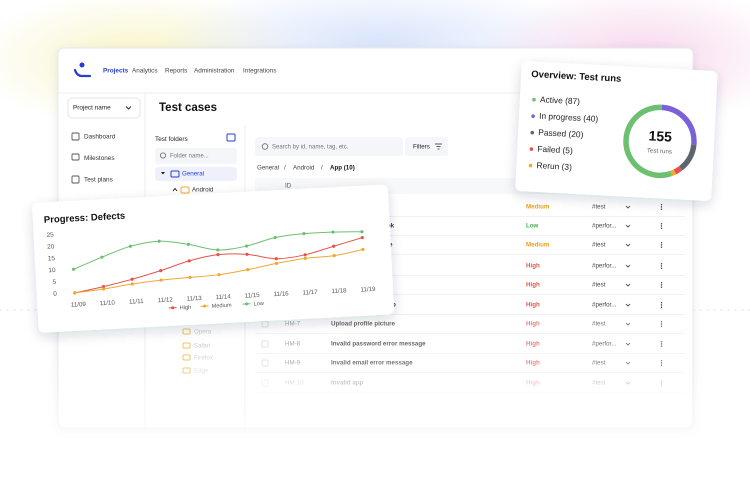 The width and height of the screenshot is (750, 478). What do you see at coordinates (252, 296) in the screenshot?
I see `x-tick-label: 11/15` at bounding box center [252, 296].